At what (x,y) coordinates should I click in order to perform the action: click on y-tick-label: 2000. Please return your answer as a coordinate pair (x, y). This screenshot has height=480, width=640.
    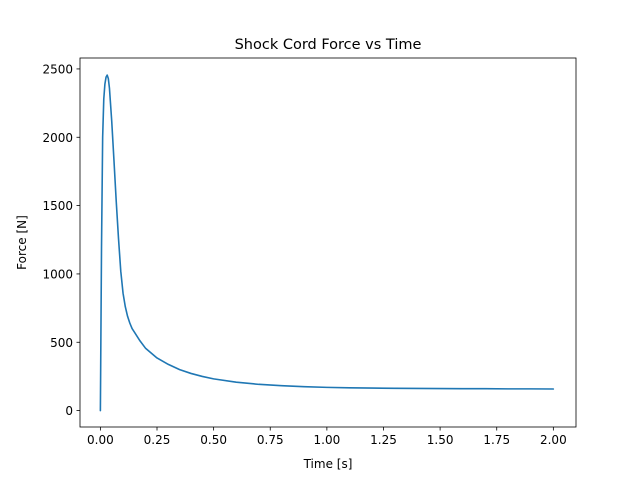
    Looking at the image, I should click on (57, 138).